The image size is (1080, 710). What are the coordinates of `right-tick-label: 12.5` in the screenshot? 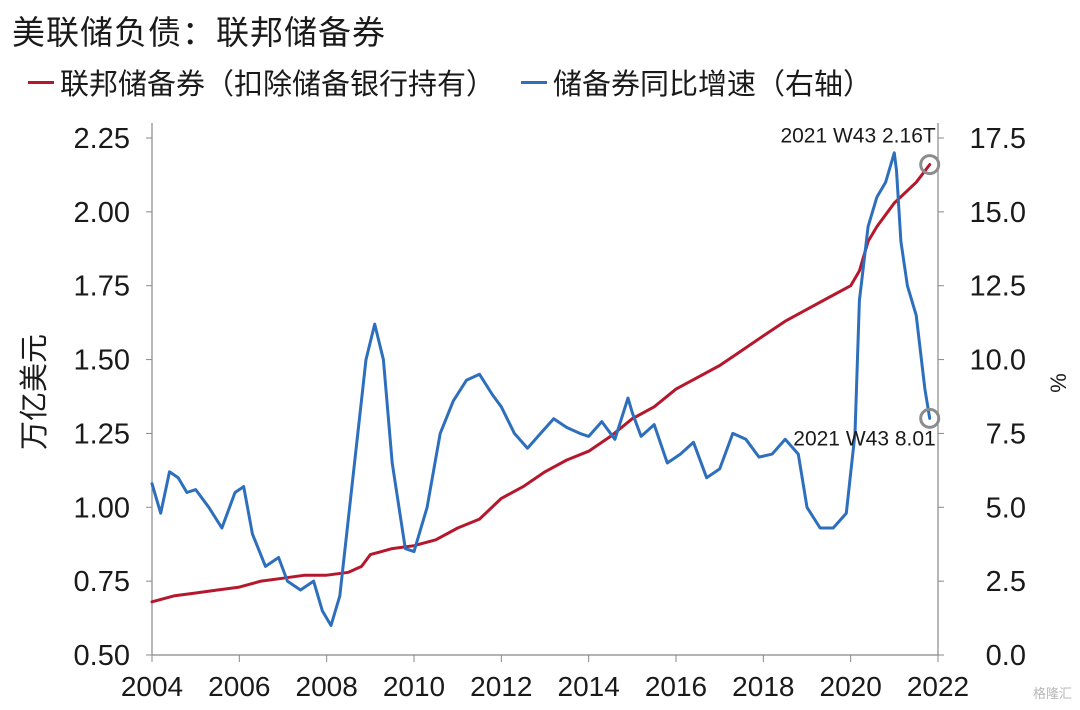 It's located at (998, 287).